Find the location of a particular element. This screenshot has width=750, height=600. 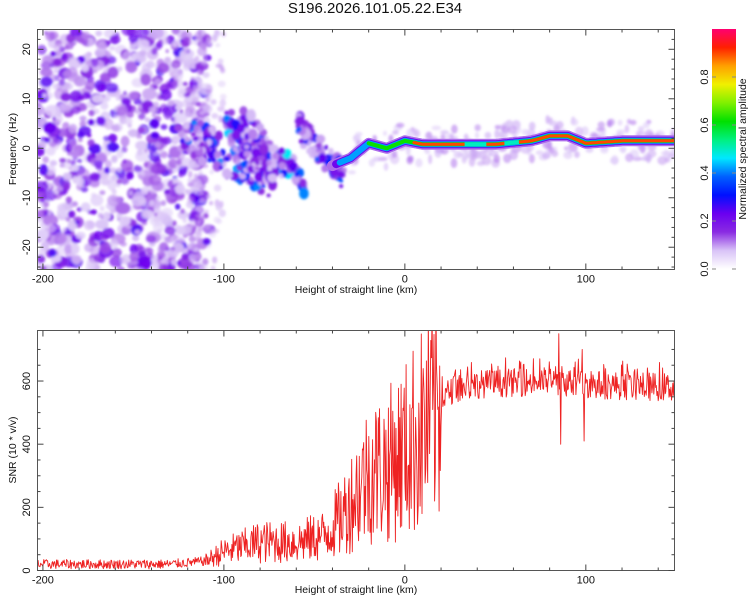

x-tick-label: 100 is located at coordinates (586, 581).